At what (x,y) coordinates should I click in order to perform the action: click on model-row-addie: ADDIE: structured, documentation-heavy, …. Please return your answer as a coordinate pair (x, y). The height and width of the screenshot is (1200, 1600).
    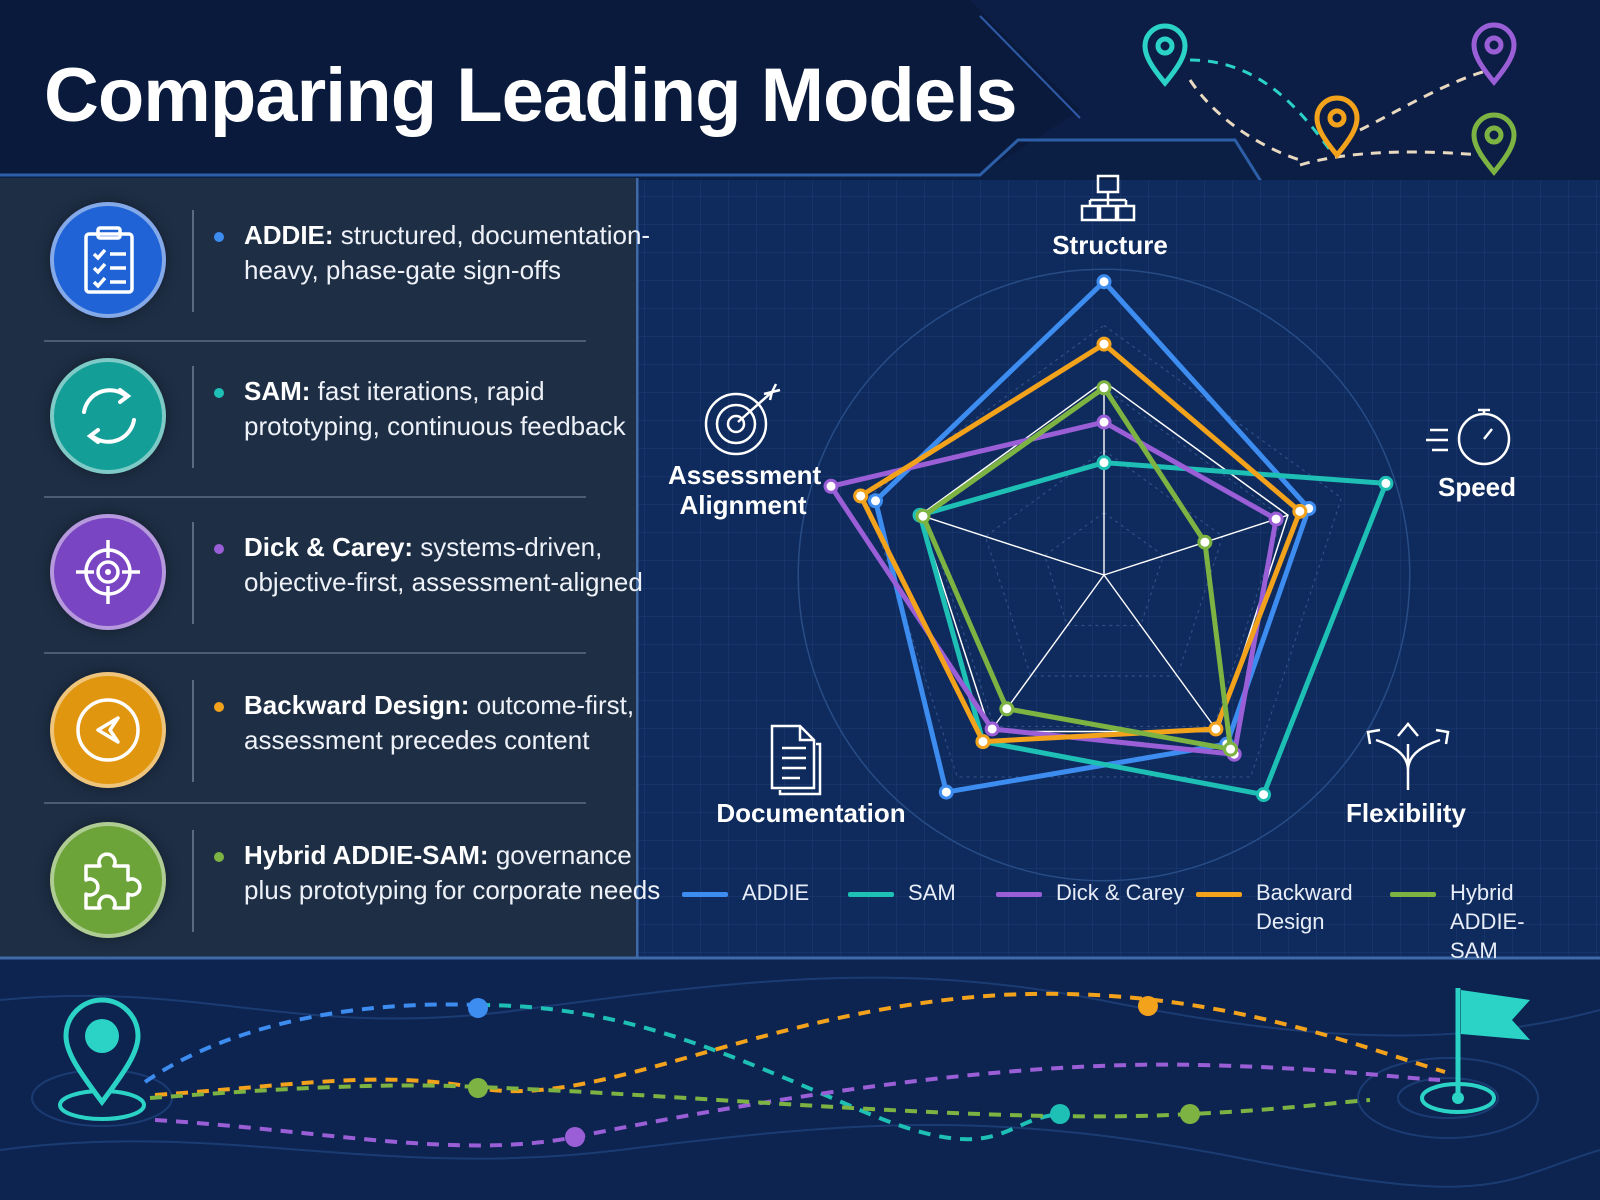
    Looking at the image, I should click on (347, 258).